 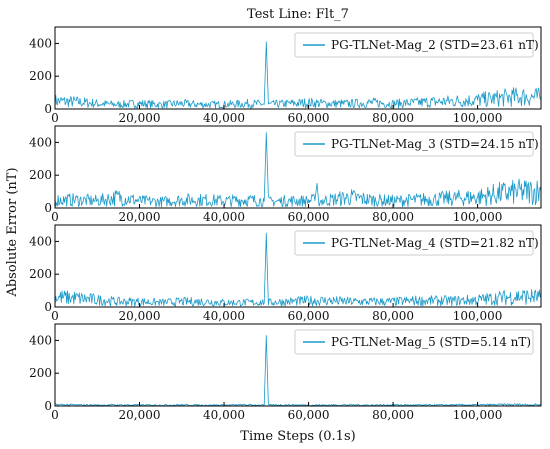 I want to click on legend: PG-TLNet-Mag_5 (STD=5.14 nT), so click(x=414, y=342).